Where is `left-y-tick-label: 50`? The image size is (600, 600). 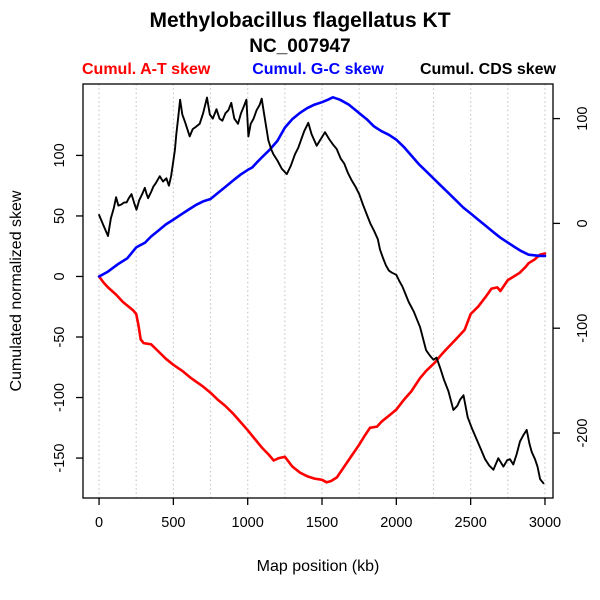
left-y-tick-label: 50 is located at coordinates (60, 216).